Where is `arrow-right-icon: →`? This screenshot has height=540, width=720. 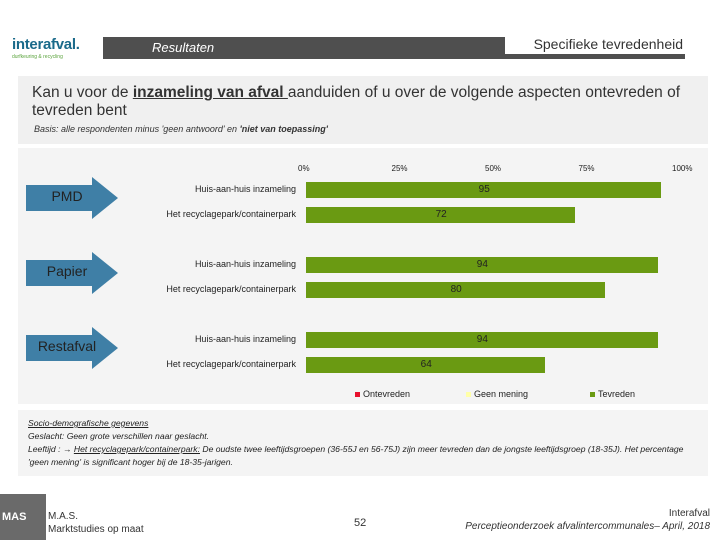 arrow-right-icon: → is located at coordinates (67, 449).